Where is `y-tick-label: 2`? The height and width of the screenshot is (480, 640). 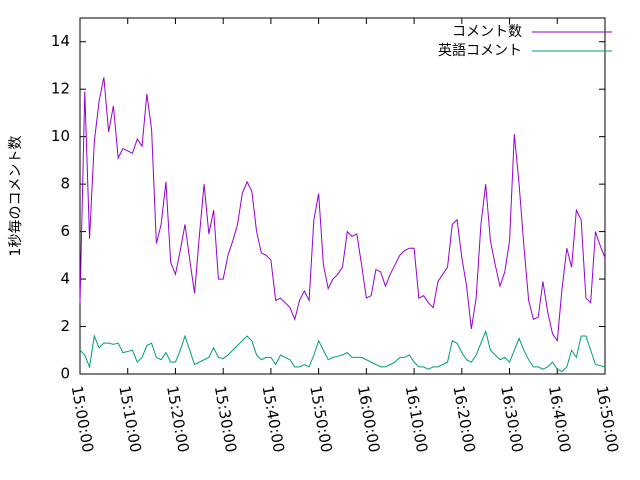
y-tick-label: 2 is located at coordinates (65, 326).